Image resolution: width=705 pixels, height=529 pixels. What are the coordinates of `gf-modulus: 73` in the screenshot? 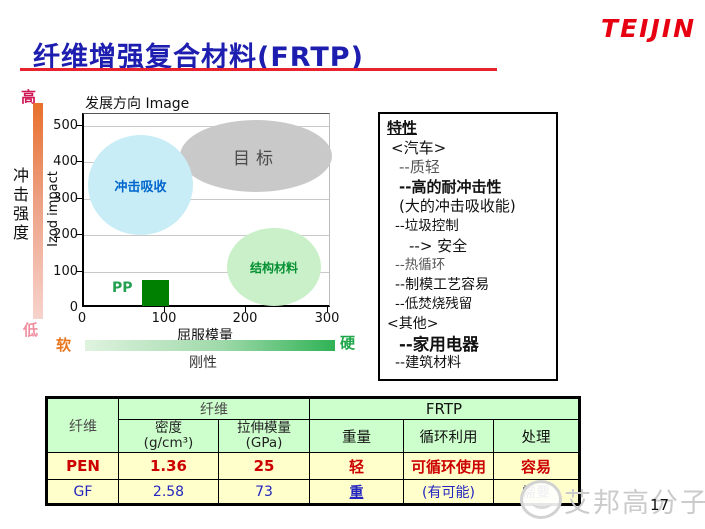 It's located at (264, 492).